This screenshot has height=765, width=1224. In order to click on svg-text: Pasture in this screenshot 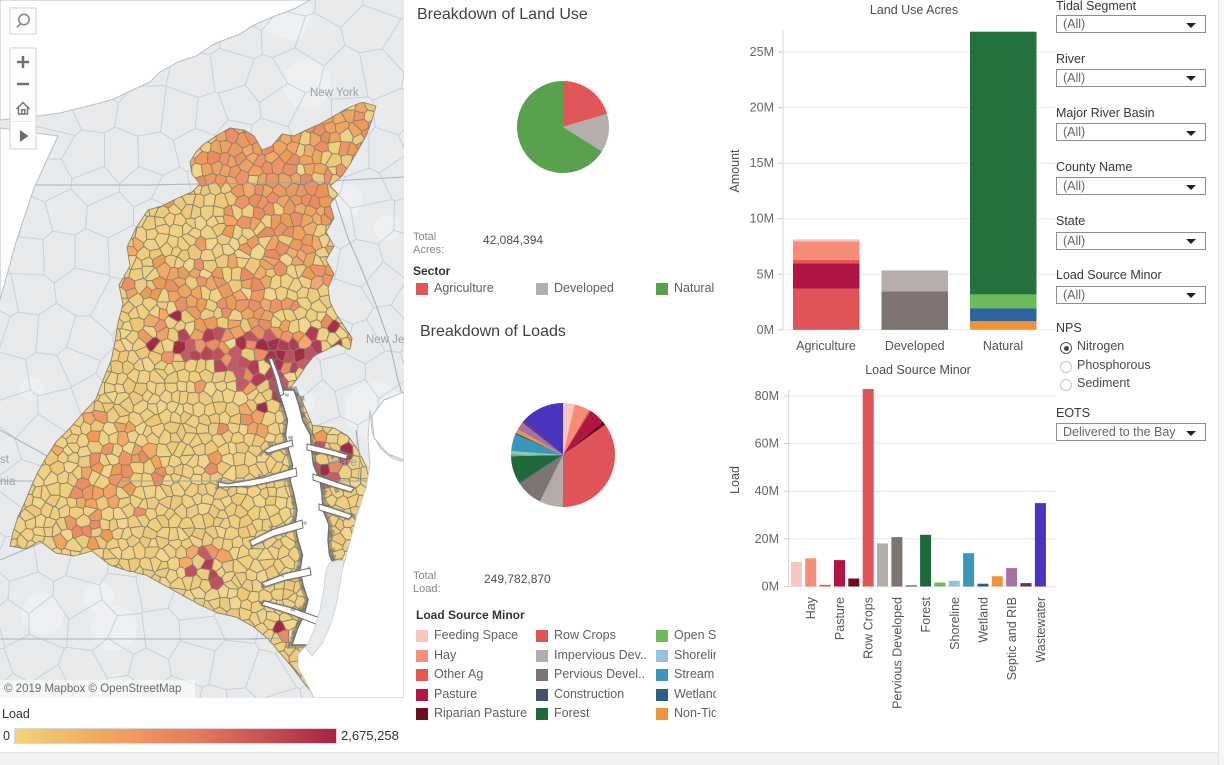, I will do `click(840, 618)`.